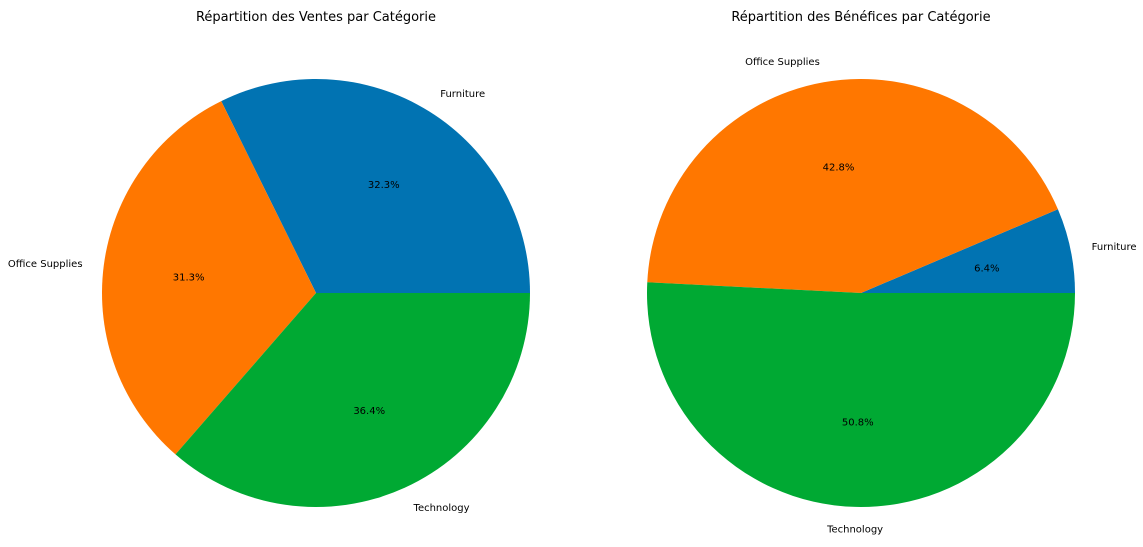  Describe the element at coordinates (854, 529) in the screenshot. I see `profit-label-technology: Technology` at that location.